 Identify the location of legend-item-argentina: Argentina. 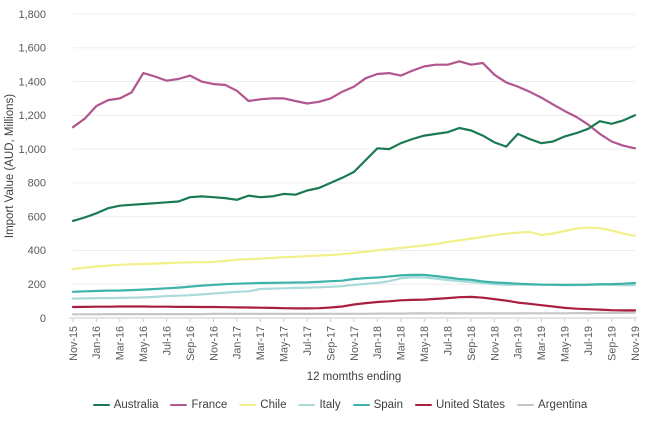
(552, 405).